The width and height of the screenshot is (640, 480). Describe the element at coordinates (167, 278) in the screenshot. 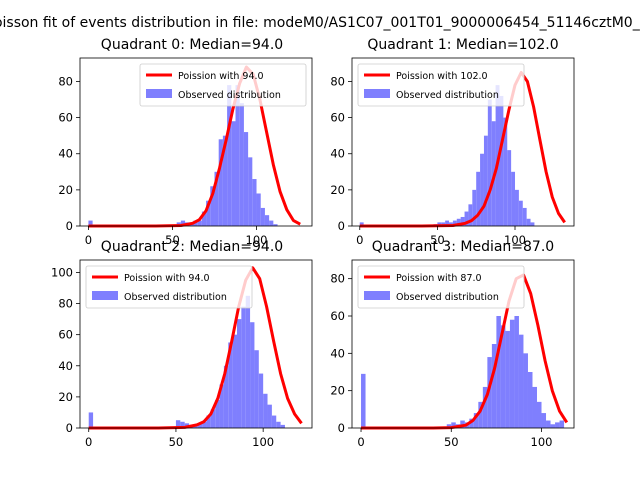

I see `legend-label-fit: Poission with 94.0` at that location.